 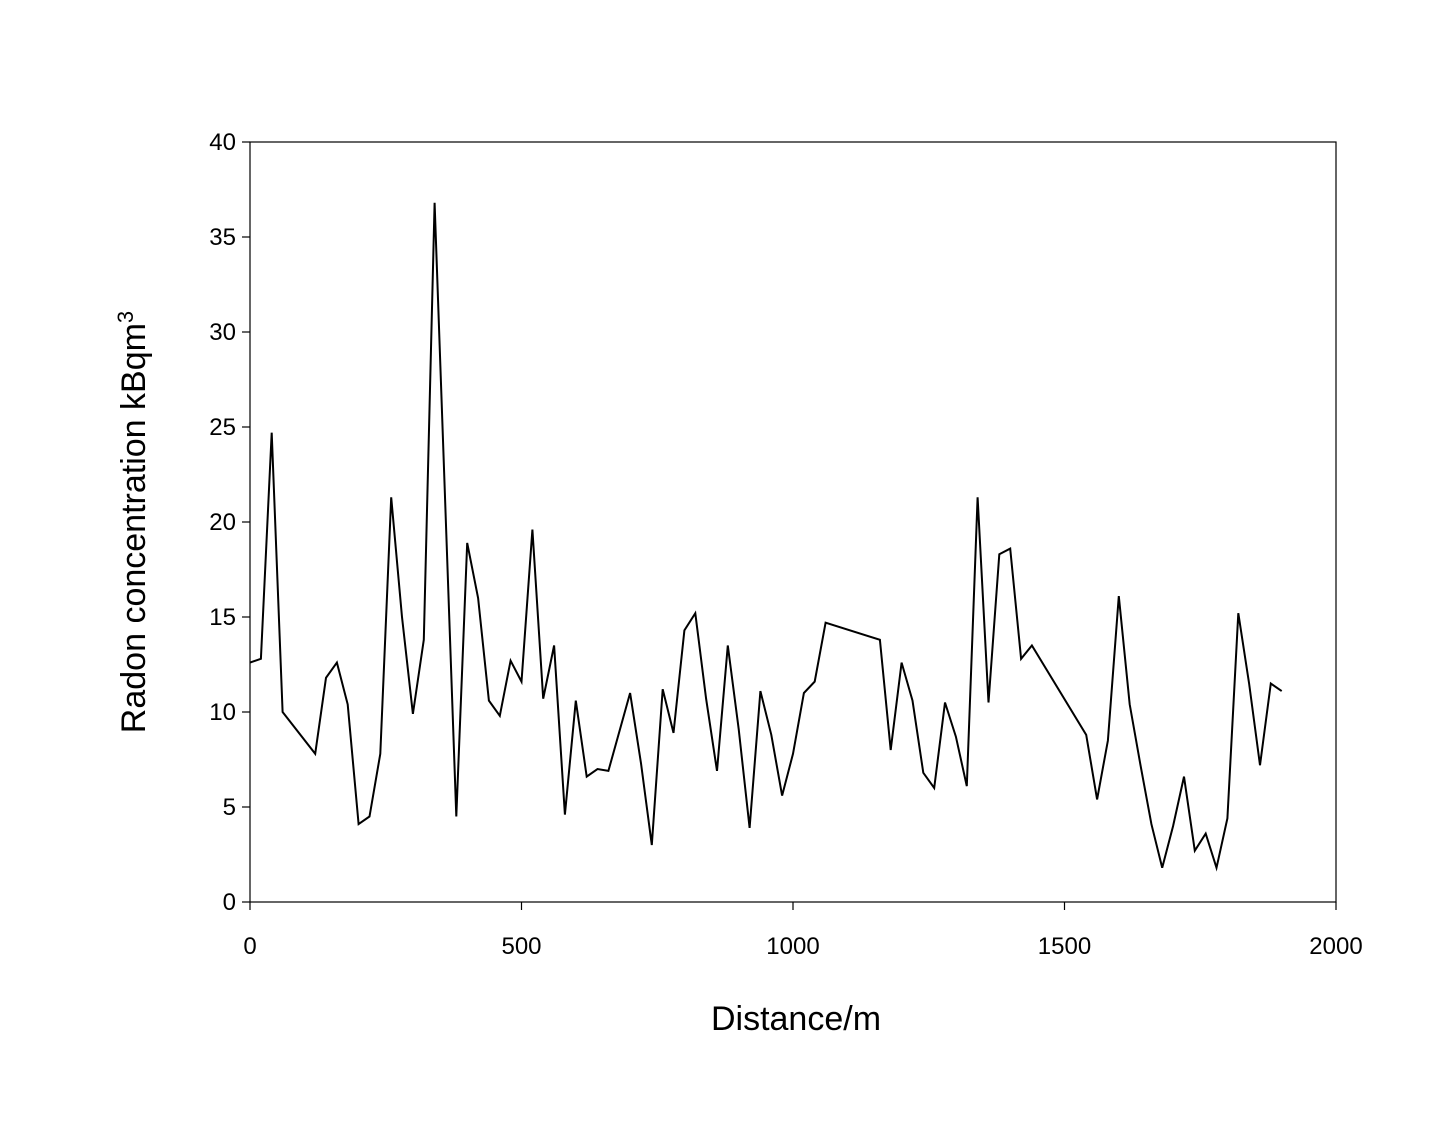 What do you see at coordinates (796, 1019) in the screenshot?
I see `x-axis-title: Distance/m` at bounding box center [796, 1019].